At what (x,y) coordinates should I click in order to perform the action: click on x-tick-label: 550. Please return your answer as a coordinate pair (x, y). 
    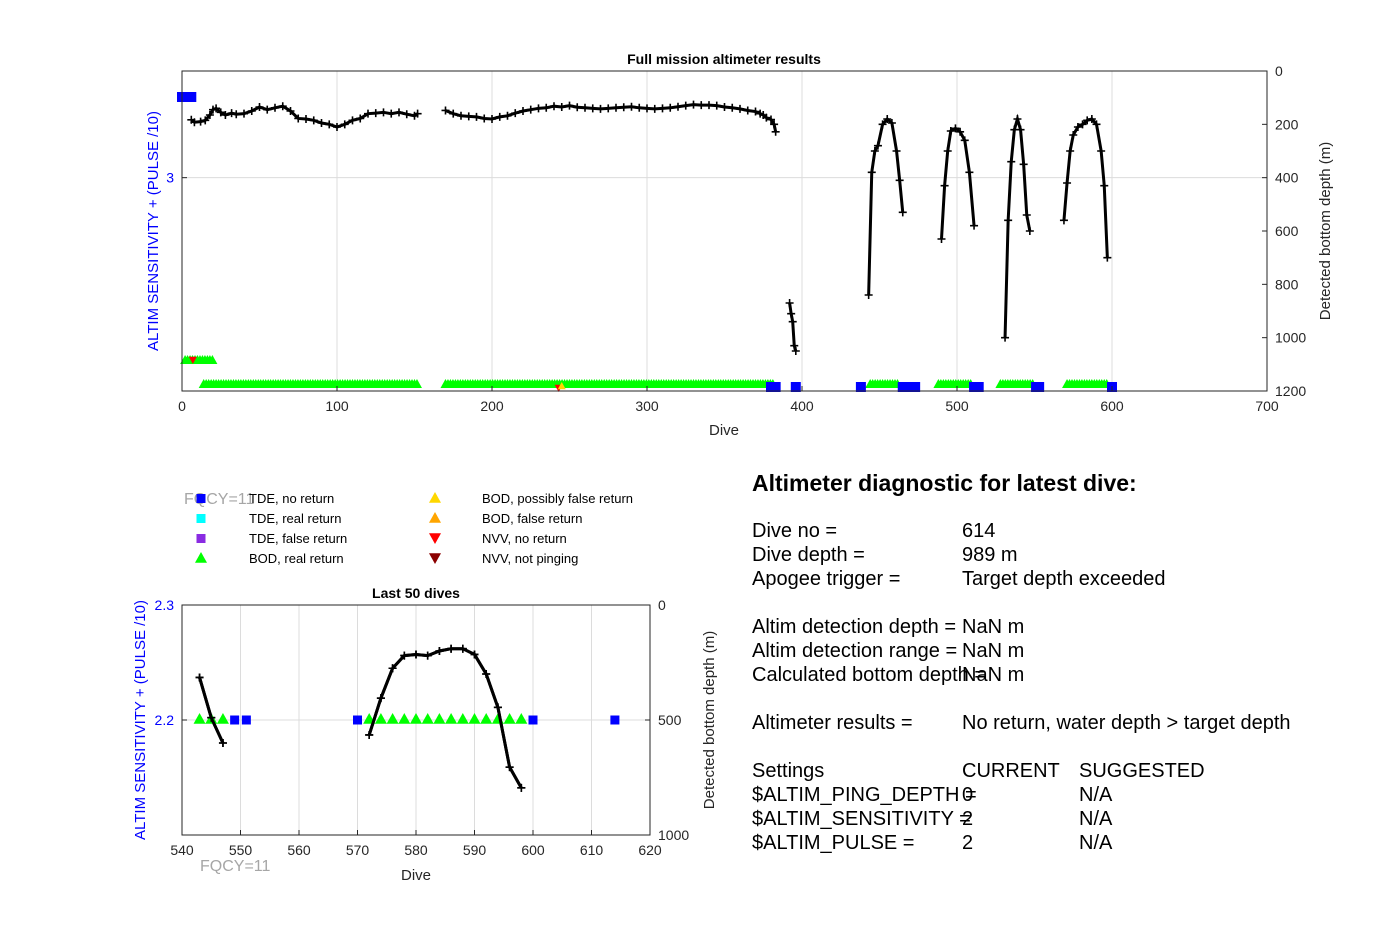
    Looking at the image, I should click on (241, 850).